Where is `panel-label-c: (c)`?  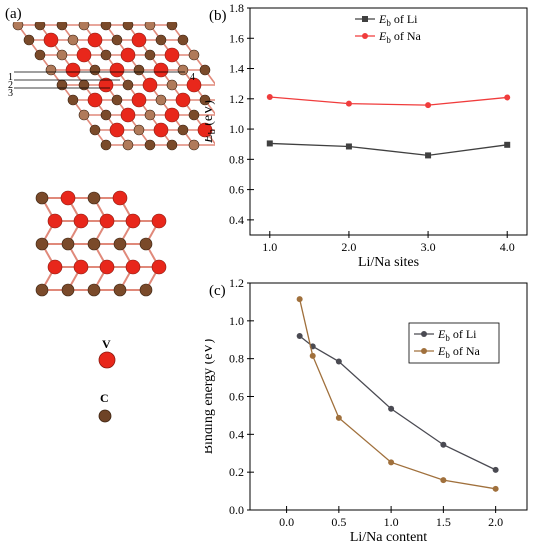
panel-label-c: (c) is located at coordinates (217, 291).